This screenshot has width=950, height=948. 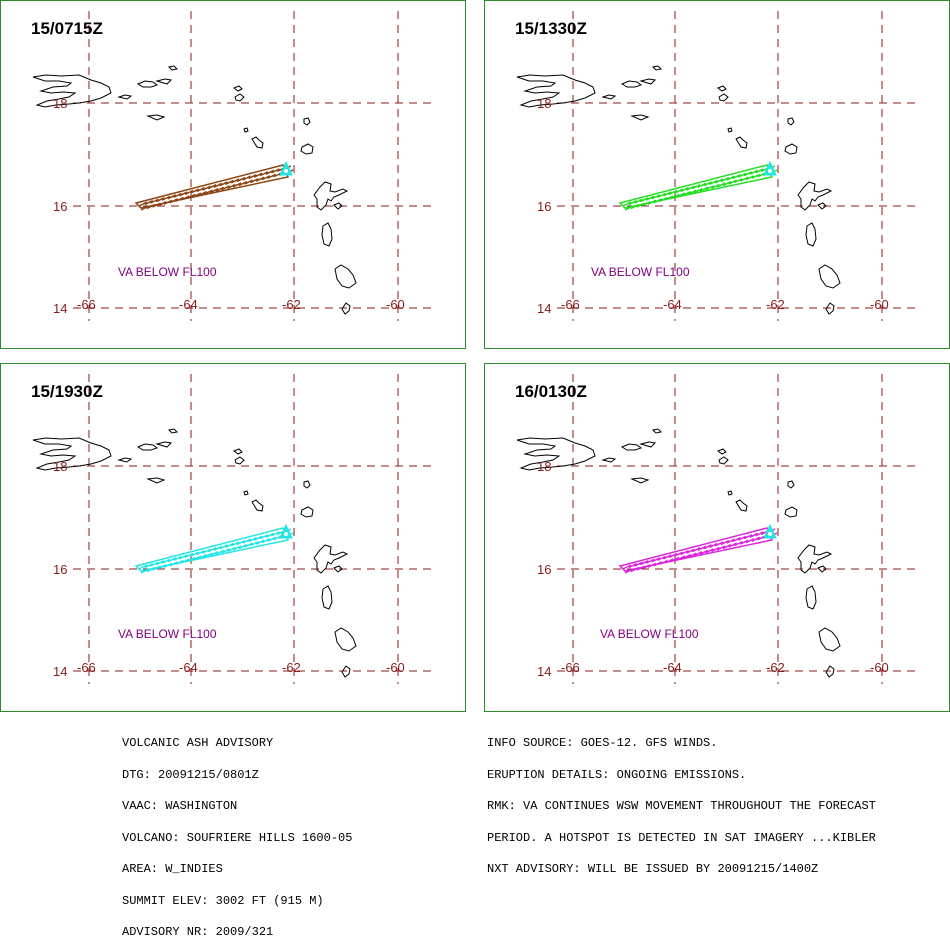 What do you see at coordinates (617, 774) in the screenshot?
I see `remarks-line: ERUPTION DETAILS: ONGOING EMISSIONS.` at bounding box center [617, 774].